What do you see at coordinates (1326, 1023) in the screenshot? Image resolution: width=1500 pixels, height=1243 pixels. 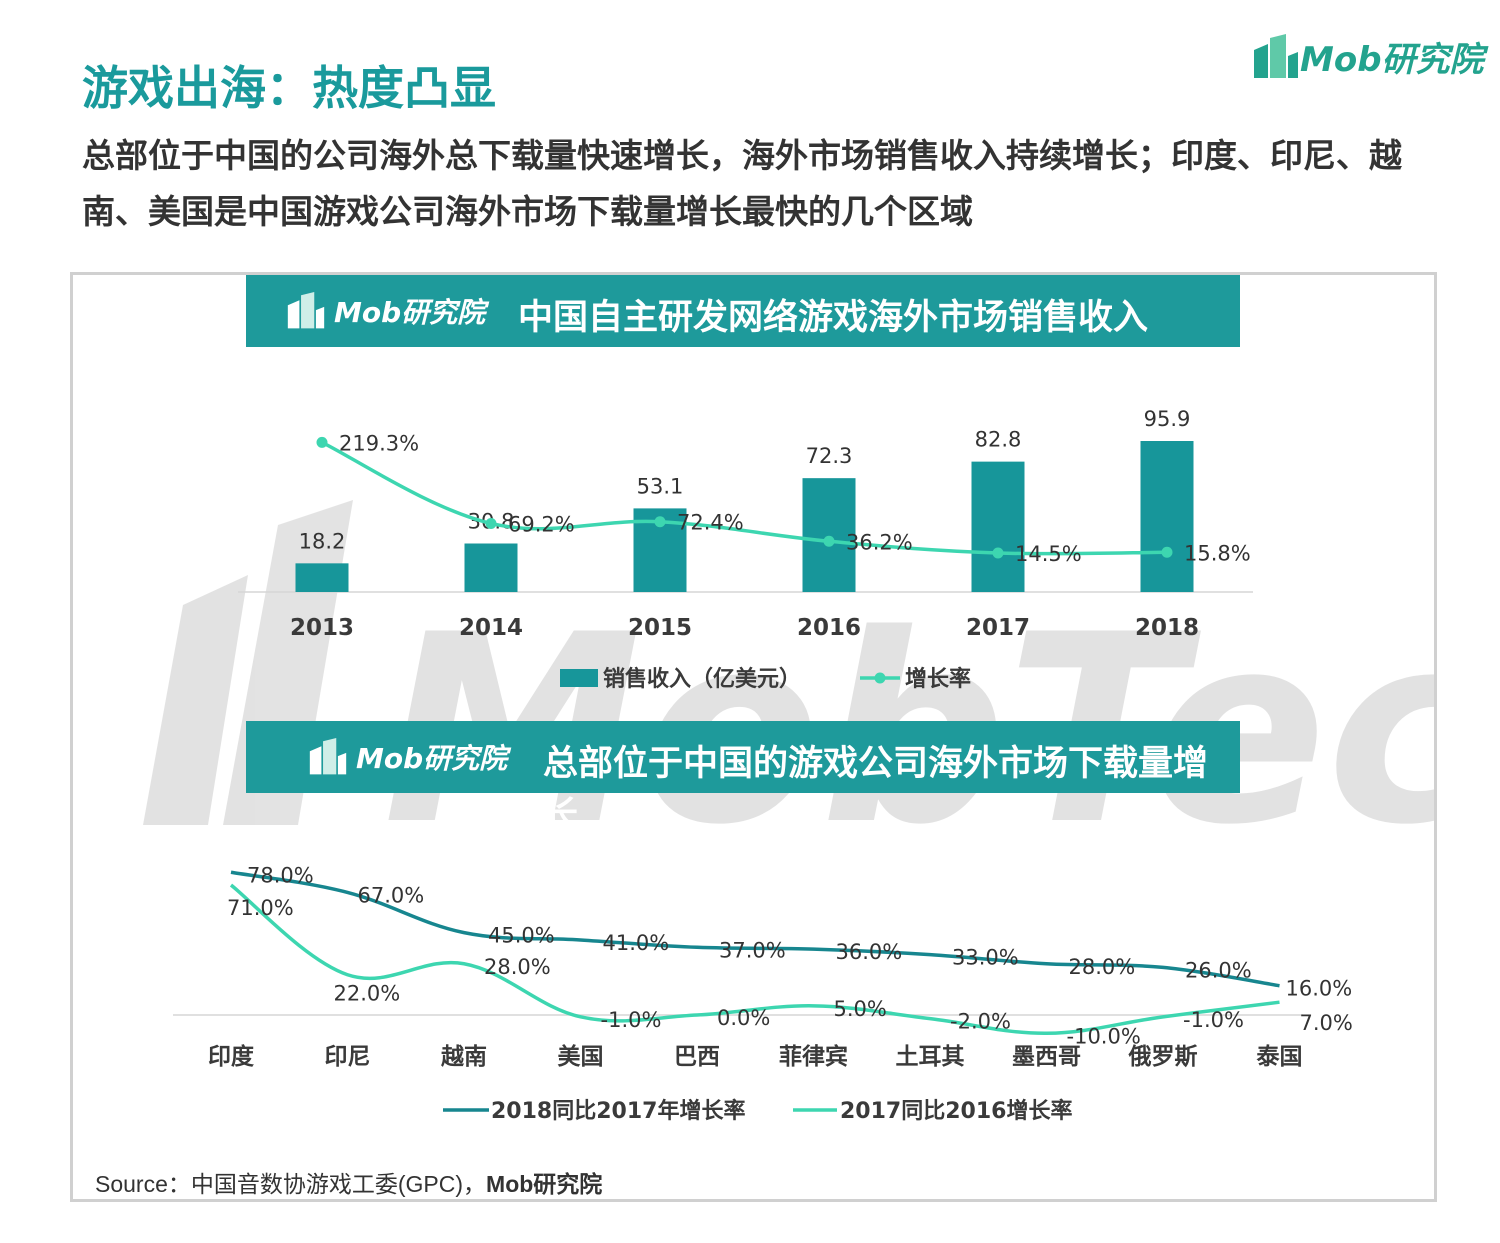 I see `data-label: 7.0%` at bounding box center [1326, 1023].